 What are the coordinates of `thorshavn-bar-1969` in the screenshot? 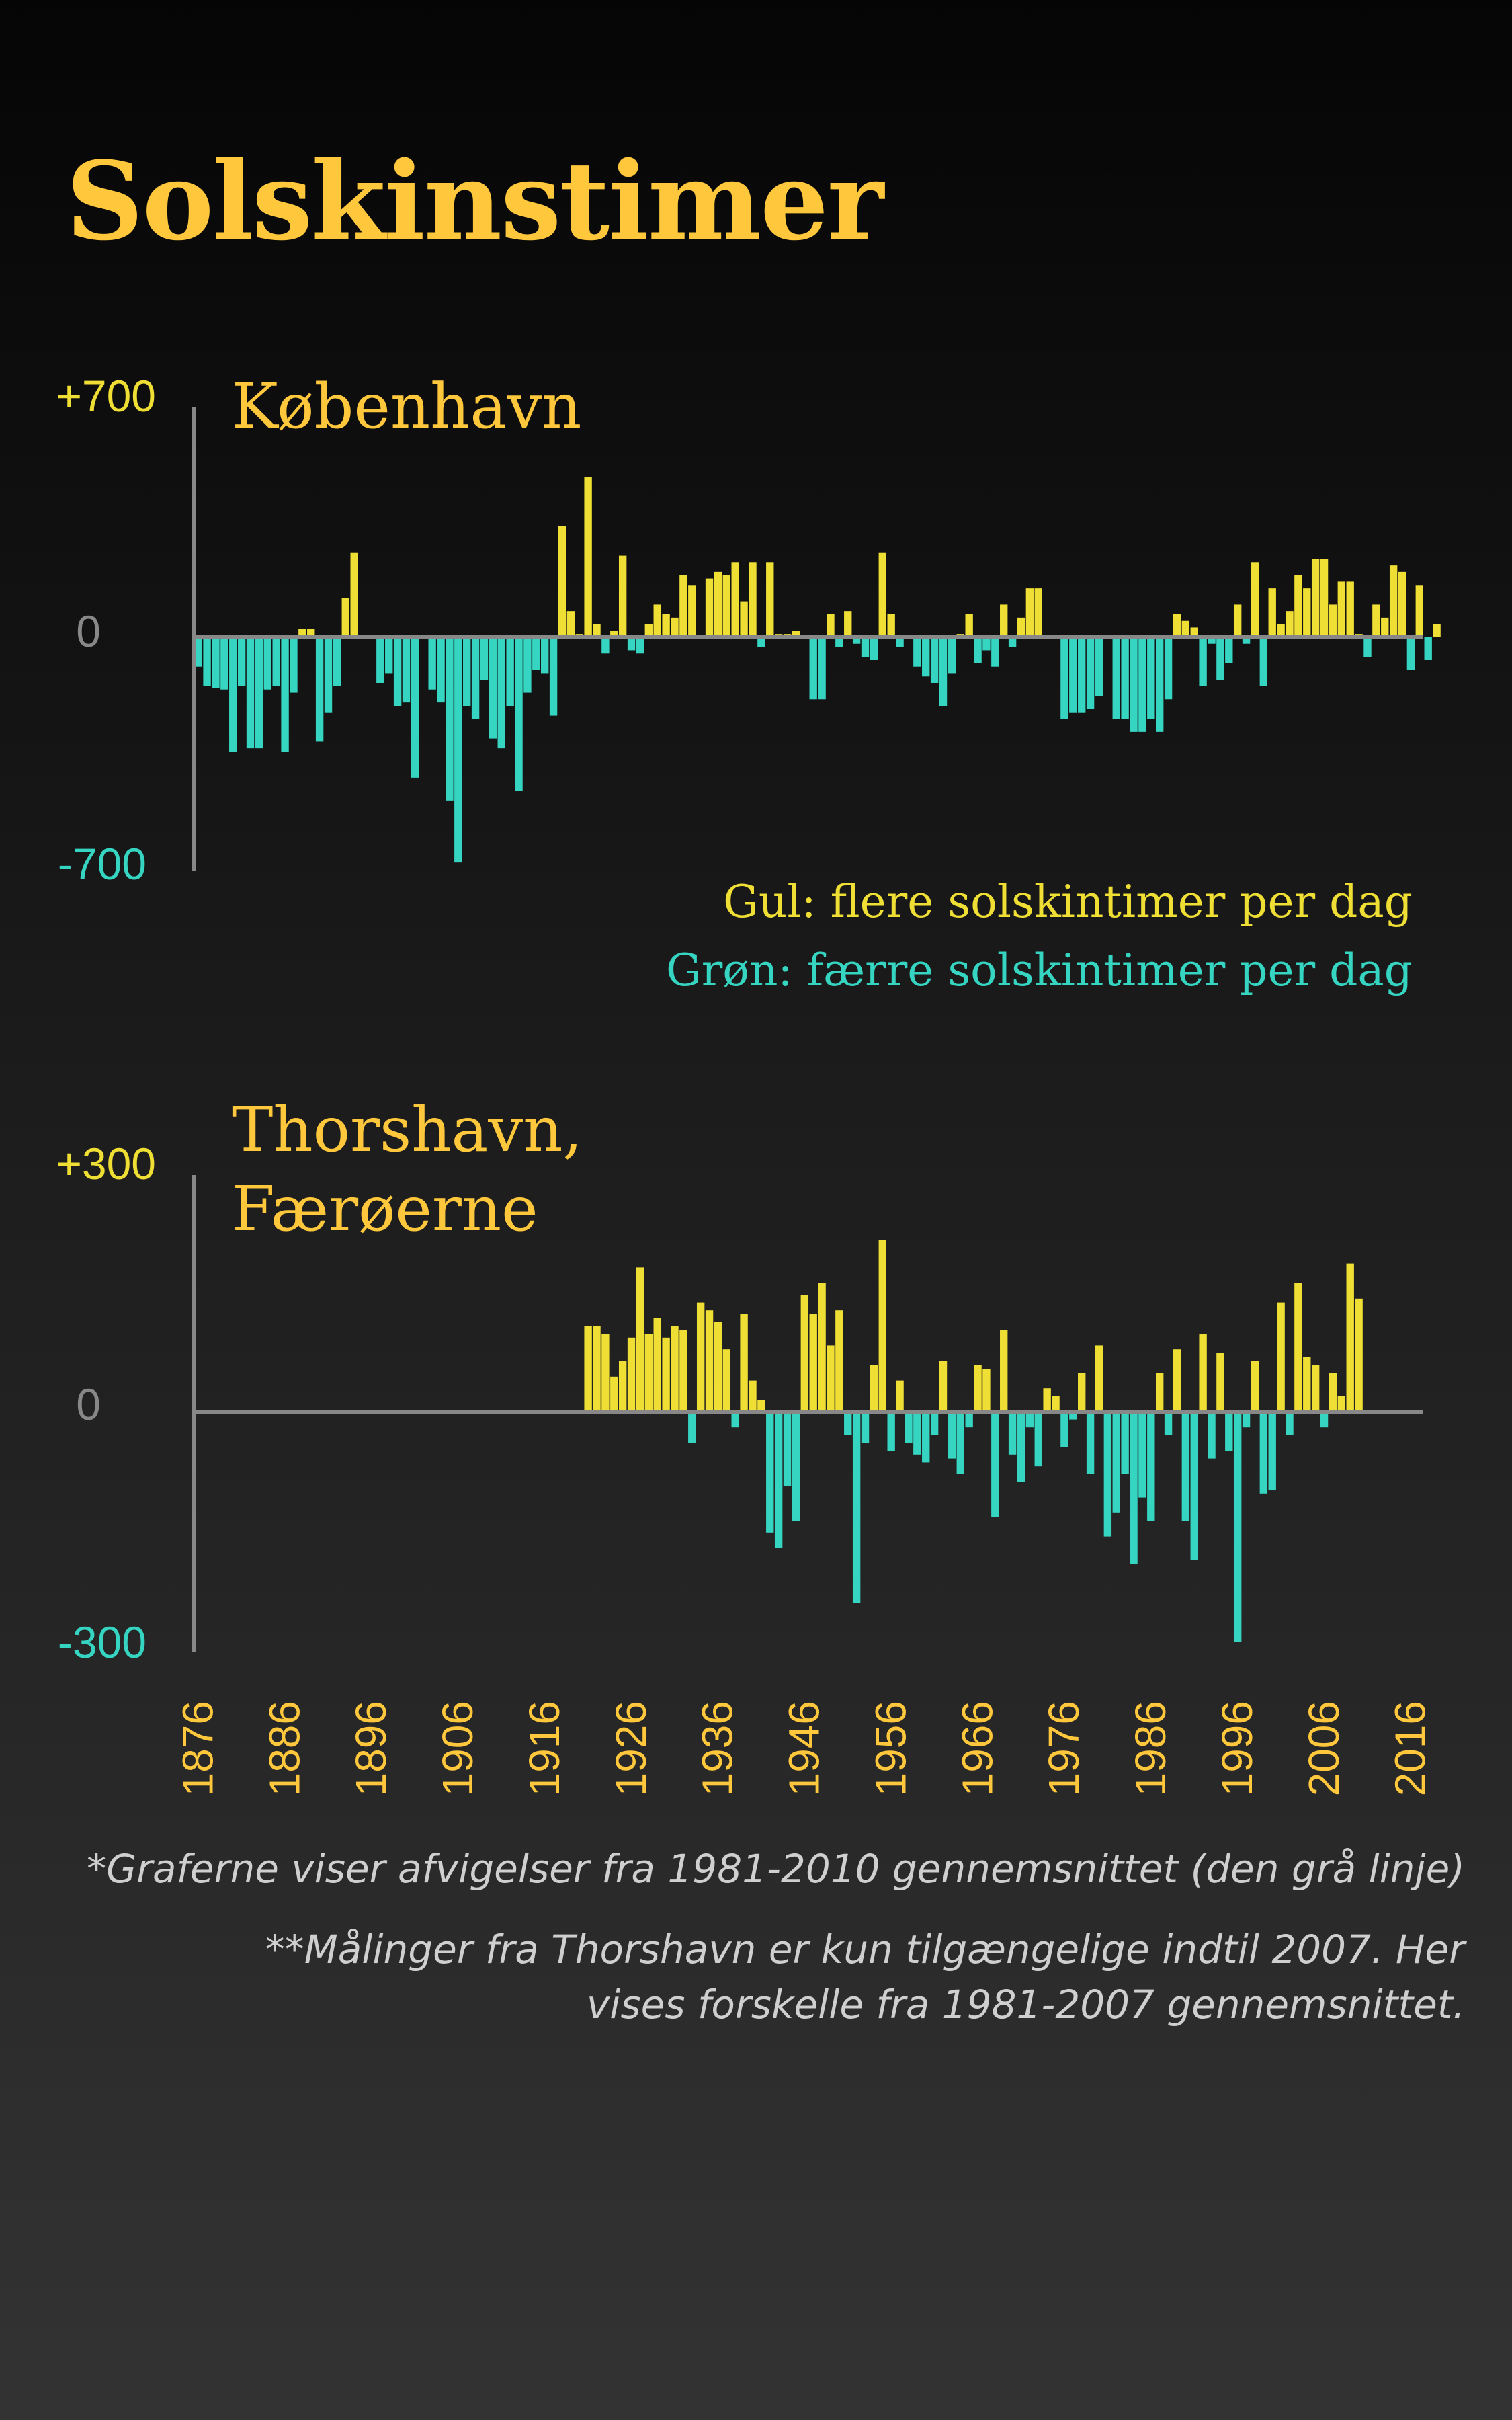 It's located at (1004, 1371).